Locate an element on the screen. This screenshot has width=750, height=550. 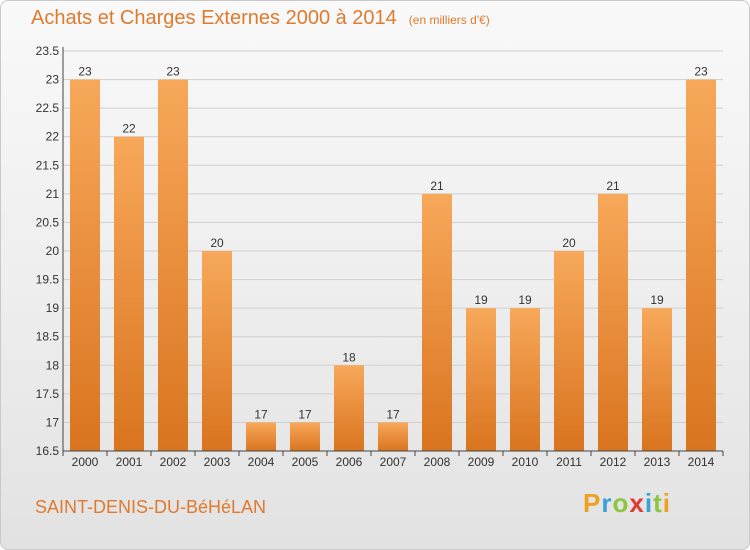
logo-letter: o is located at coordinates (621, 503).